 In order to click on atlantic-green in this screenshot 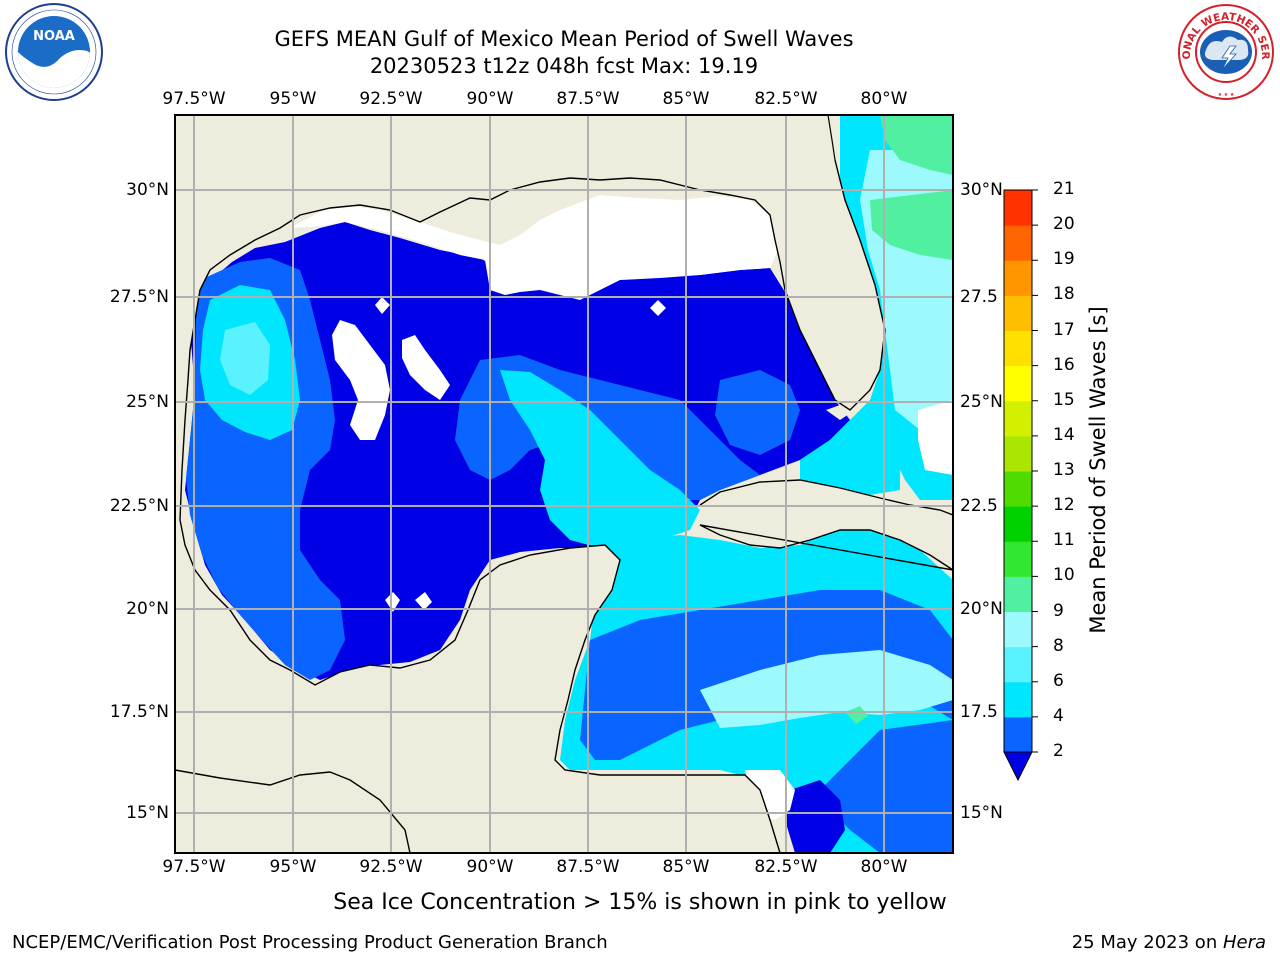, I will do `click(916, 145)`.